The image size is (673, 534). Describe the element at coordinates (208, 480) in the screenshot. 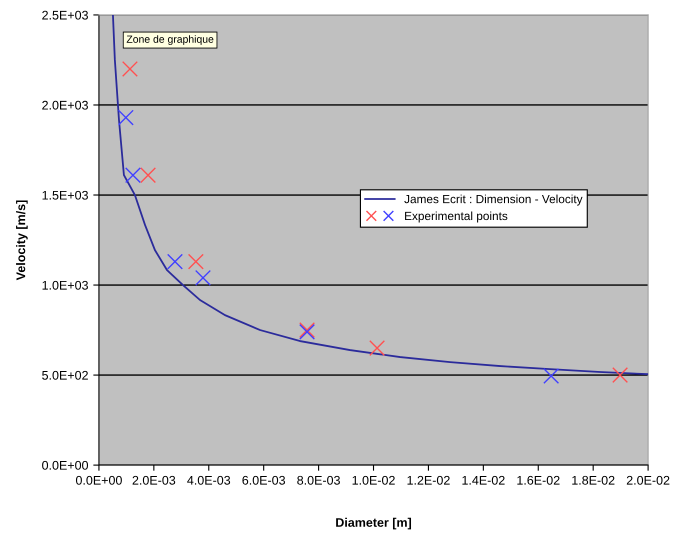

I see `x-tick-label: 4.0E-03` at that location.